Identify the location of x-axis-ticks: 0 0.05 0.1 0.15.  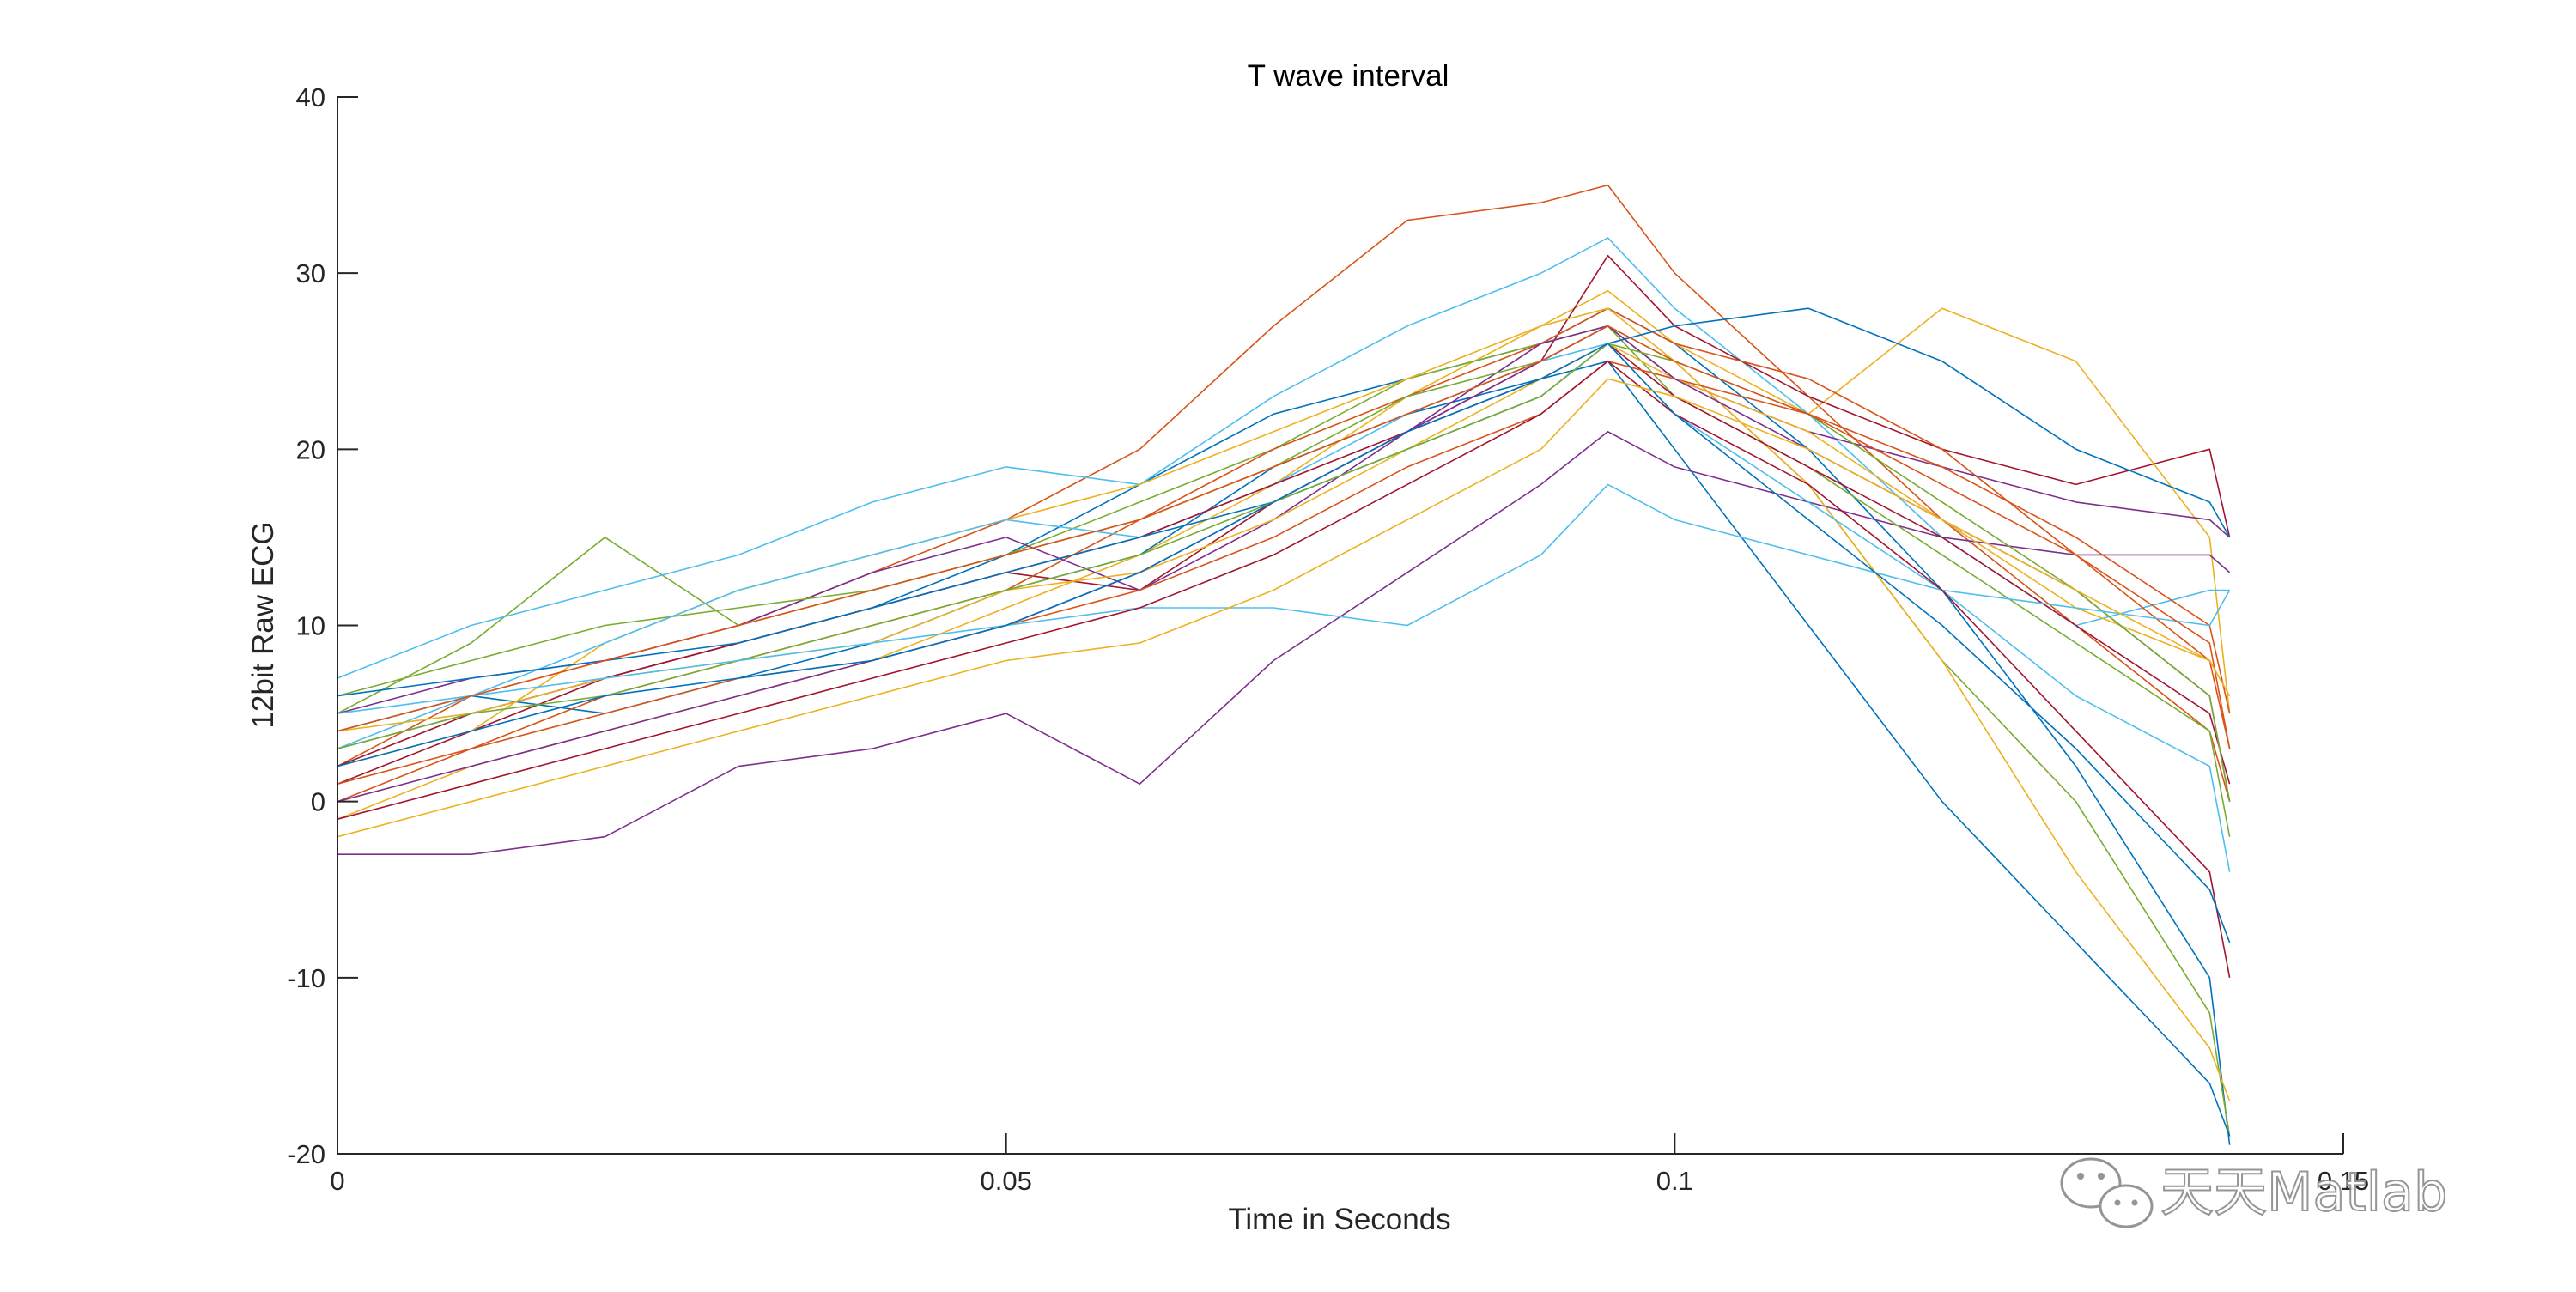
(1349, 1164).